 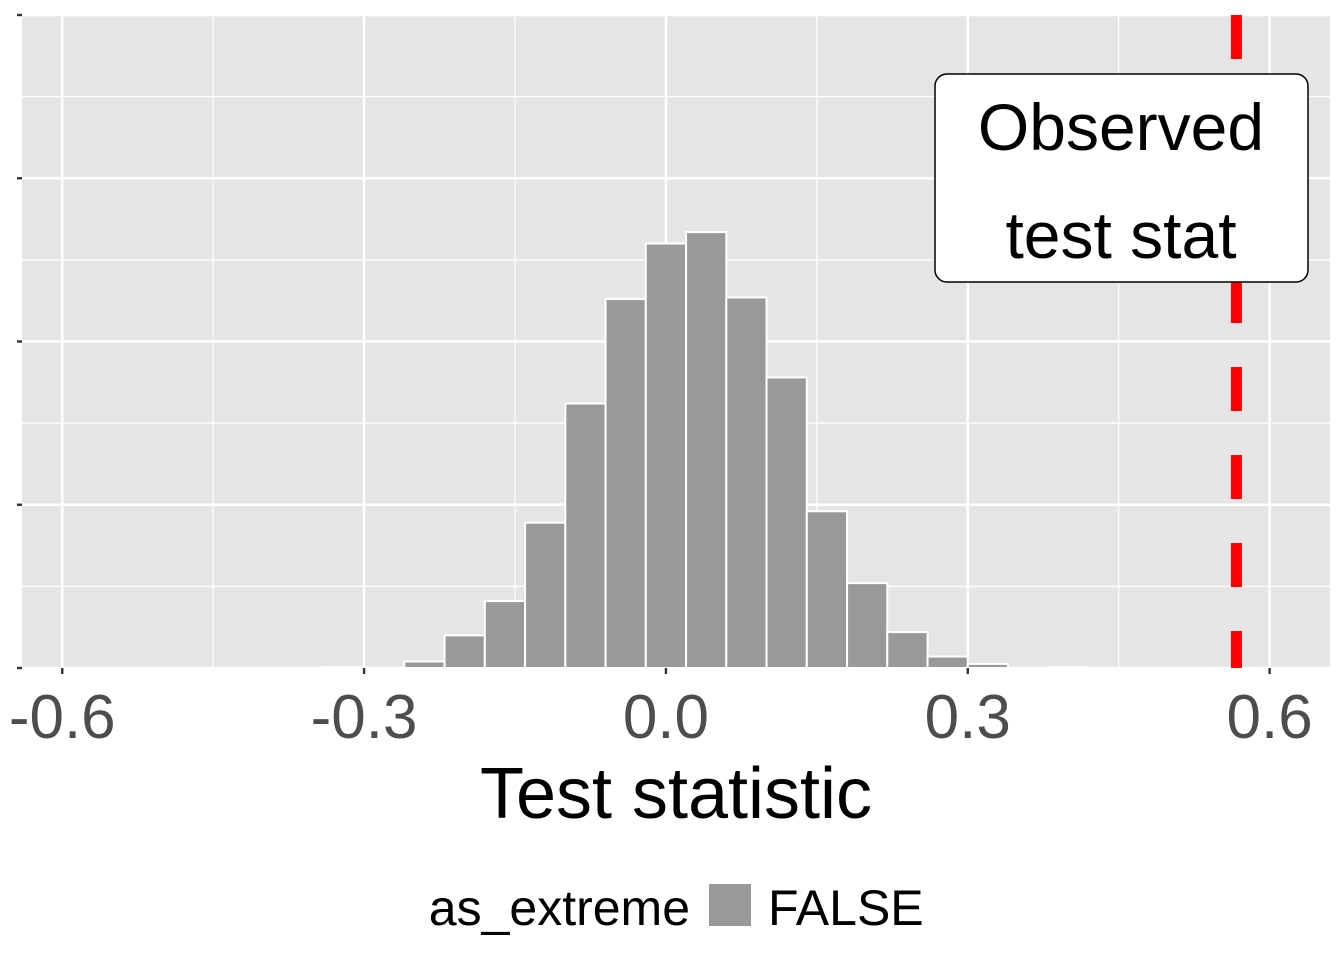 What do you see at coordinates (666, 717) in the screenshot?
I see `x-tick-label: 0.0` at bounding box center [666, 717].